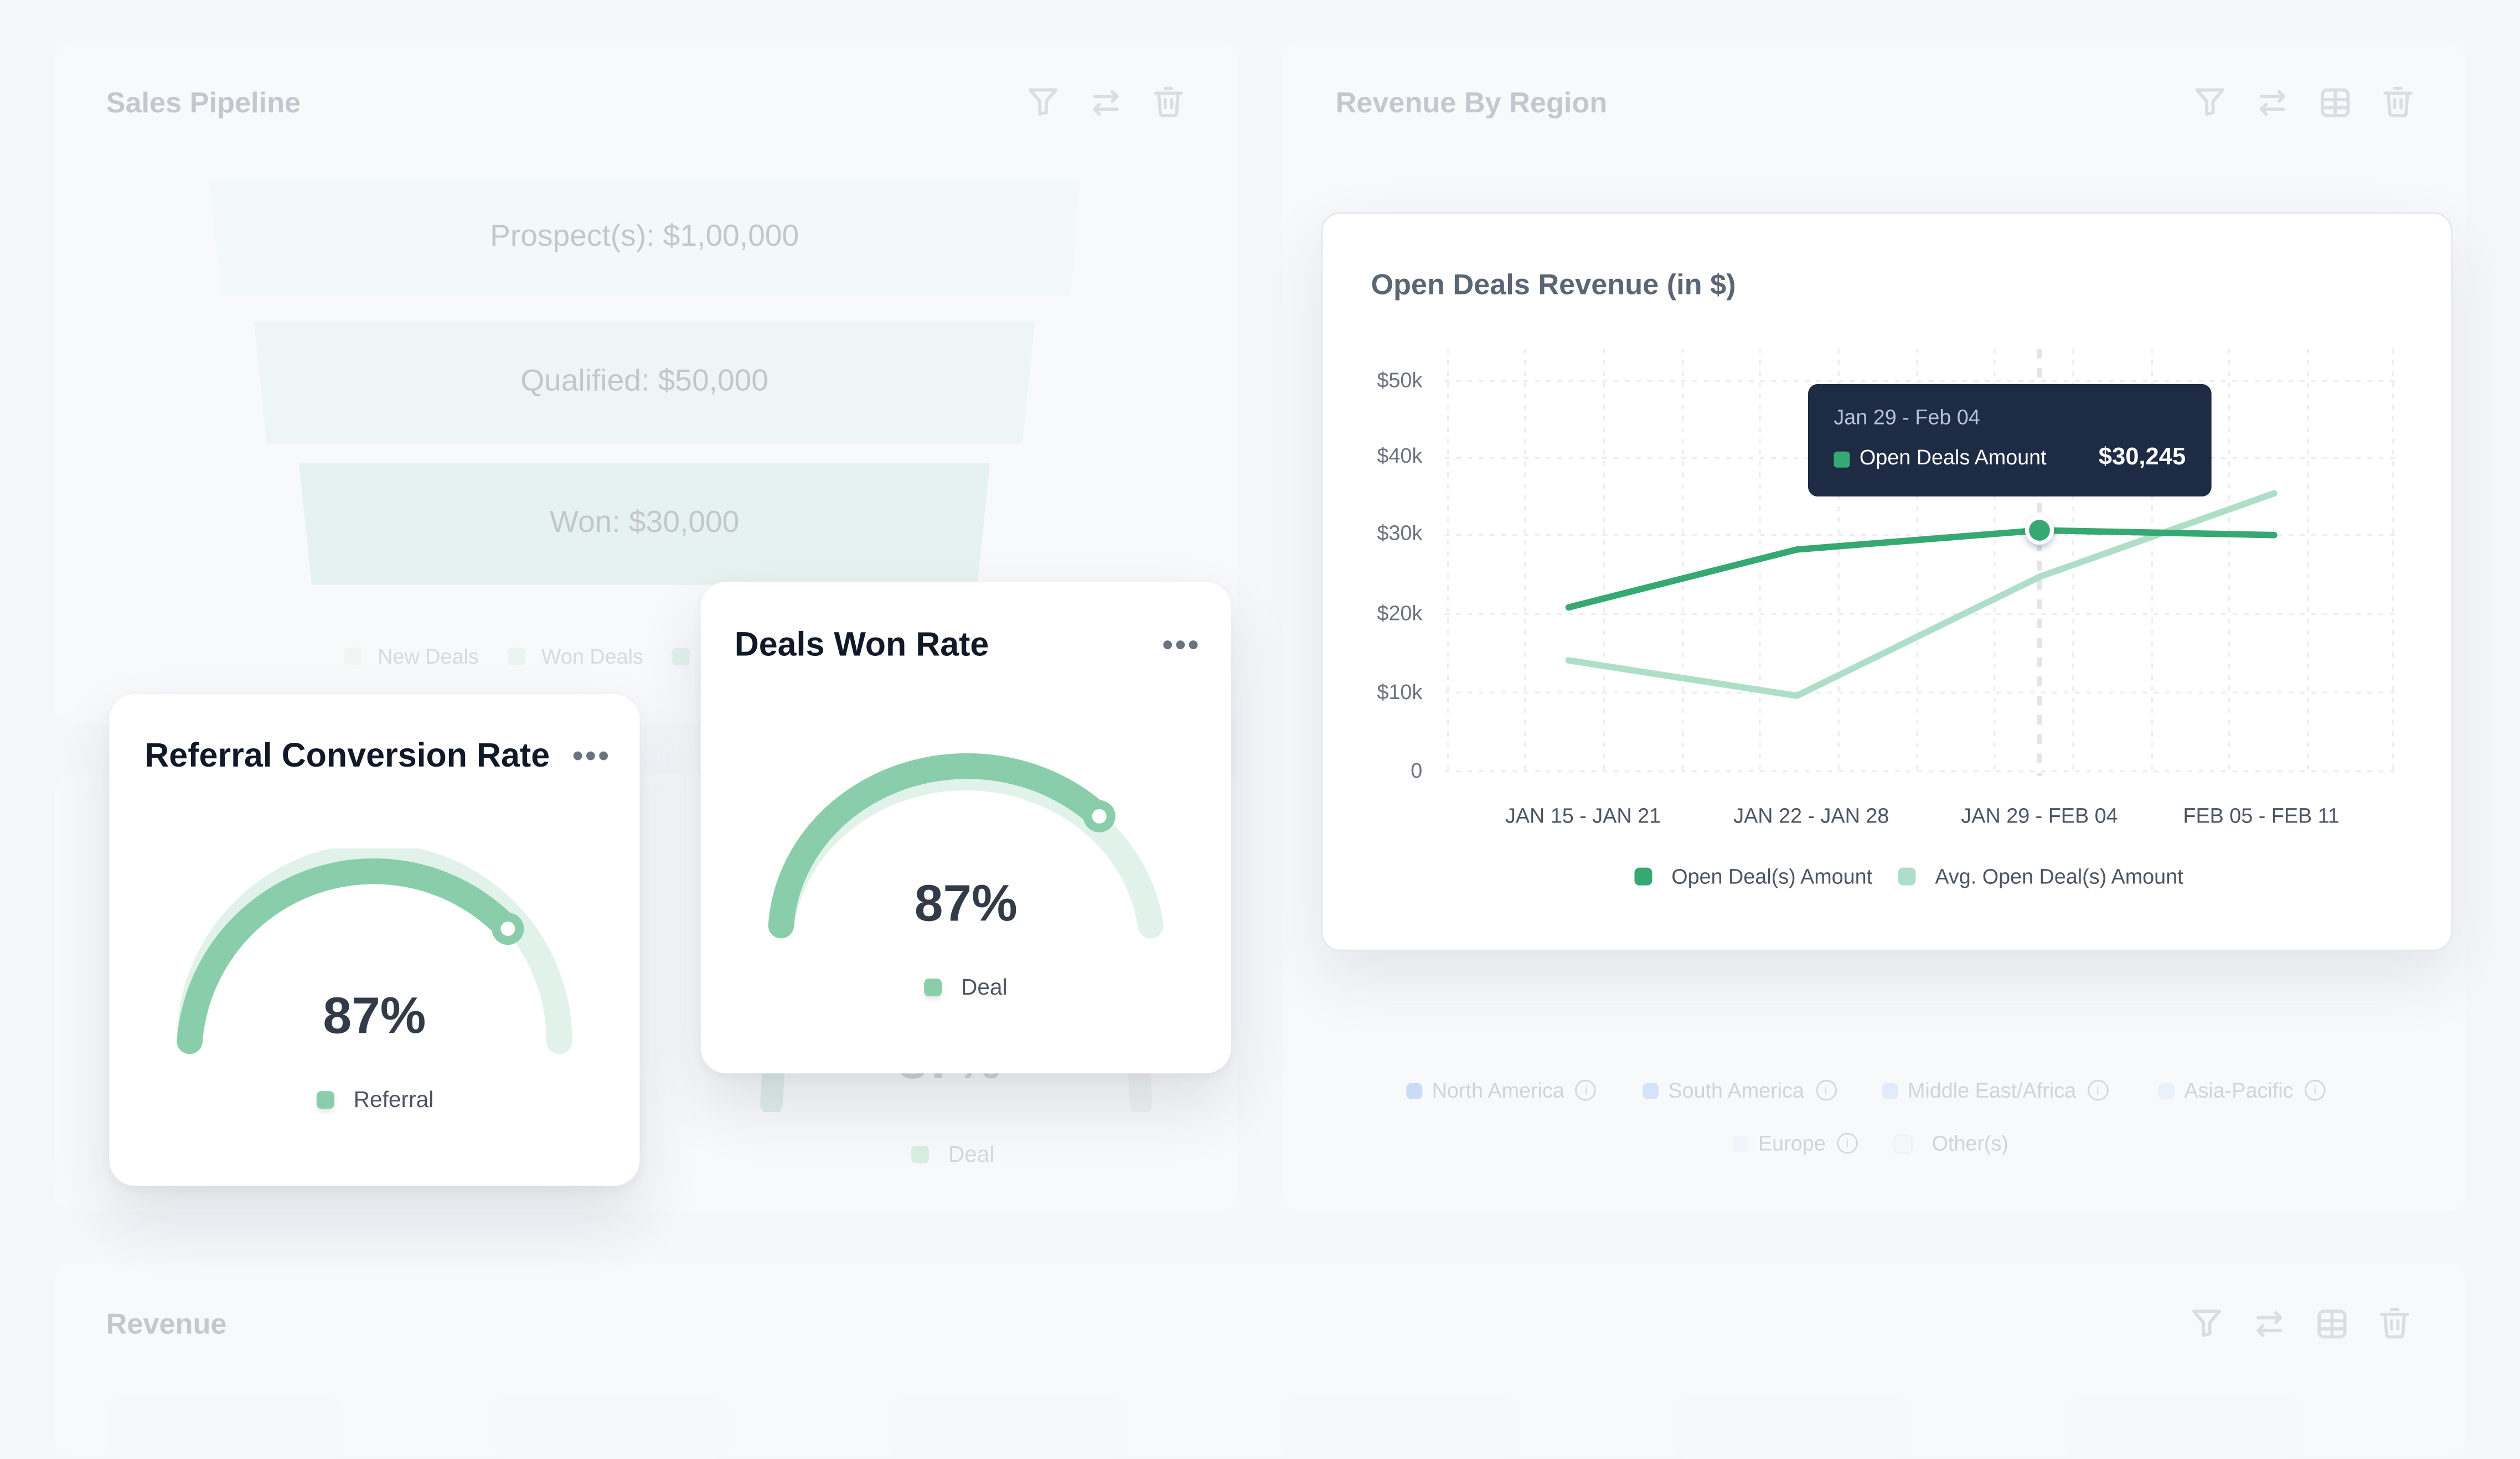 This screenshot has width=2520, height=1459. What do you see at coordinates (393, 1099) in the screenshot?
I see `legend-label: Referral` at bounding box center [393, 1099].